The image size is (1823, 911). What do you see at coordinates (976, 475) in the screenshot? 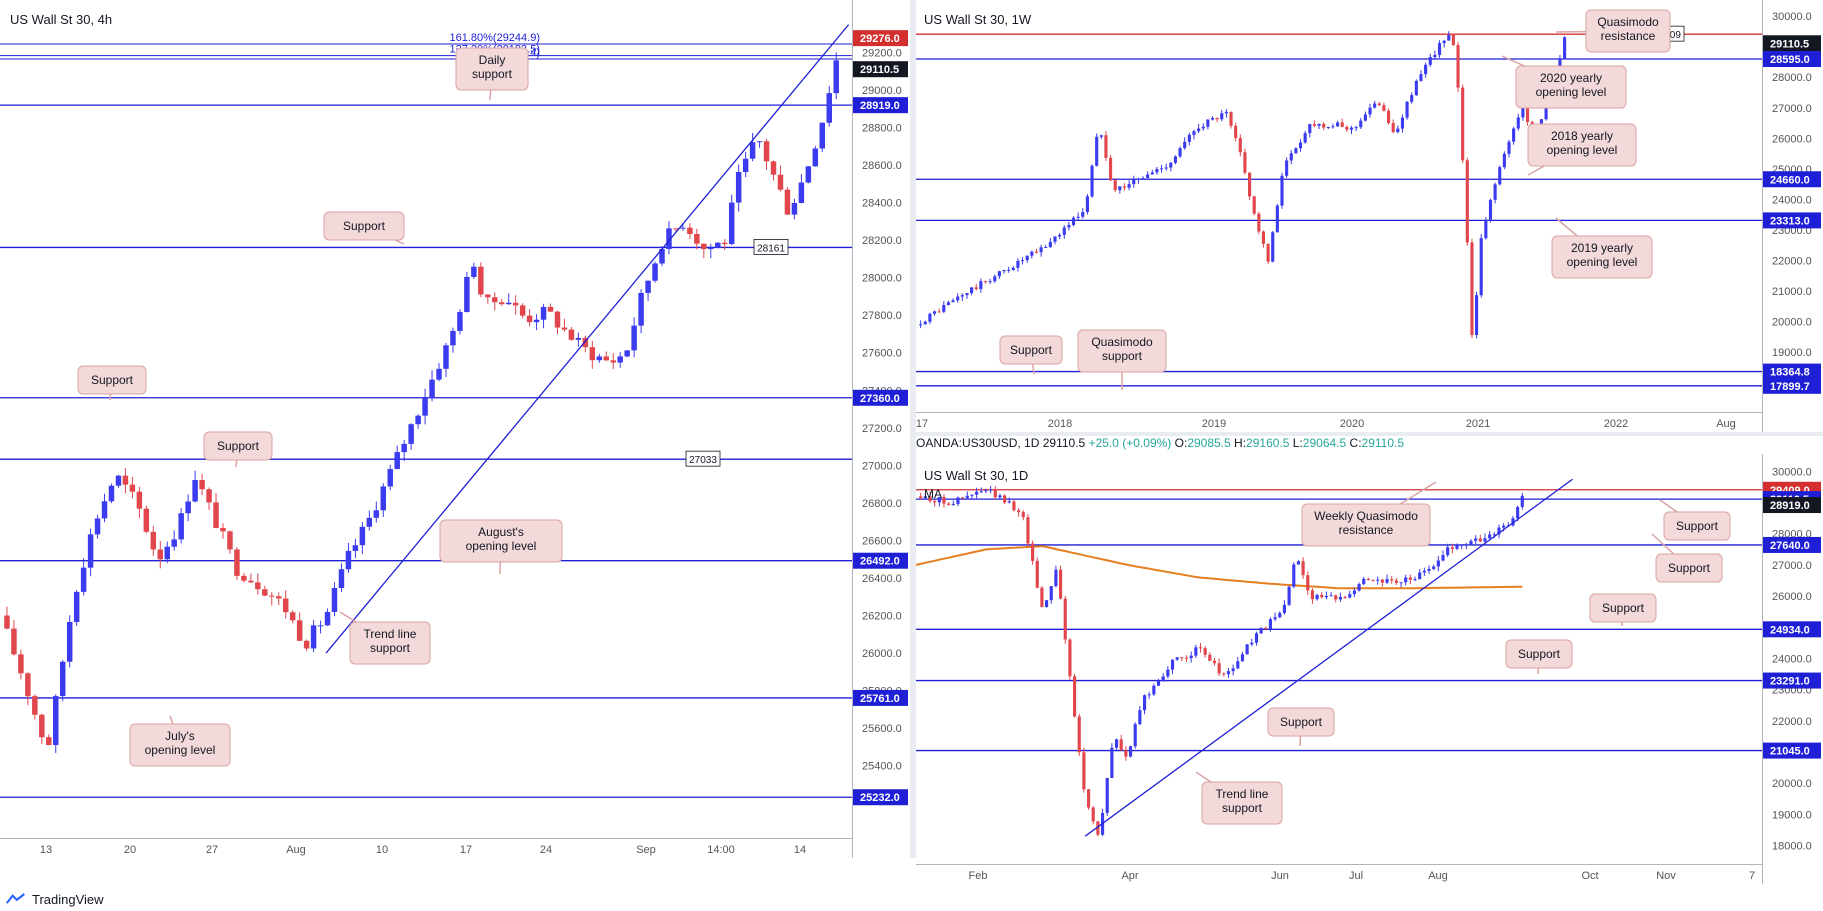
I see `chart-1d-title: US Wall St 30, 1D` at bounding box center [976, 475].